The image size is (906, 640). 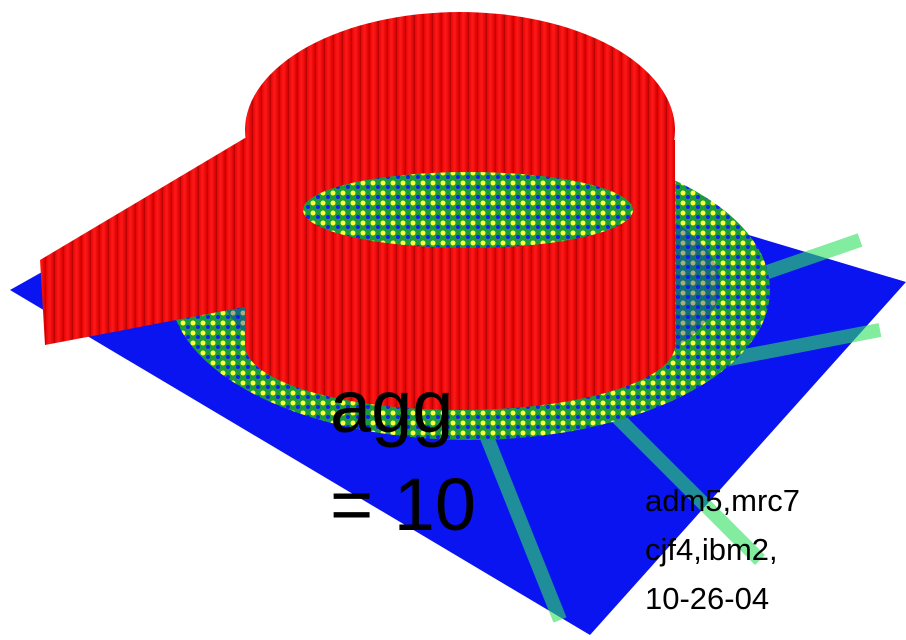 I want to click on cylinder-floor, so click(x=468, y=210).